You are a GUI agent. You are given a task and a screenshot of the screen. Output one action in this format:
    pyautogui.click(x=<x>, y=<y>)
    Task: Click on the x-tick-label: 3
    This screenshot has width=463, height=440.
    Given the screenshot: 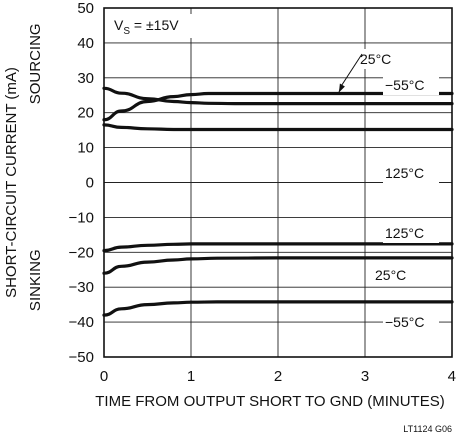 What is the action you would take?
    pyautogui.click(x=365, y=376)
    